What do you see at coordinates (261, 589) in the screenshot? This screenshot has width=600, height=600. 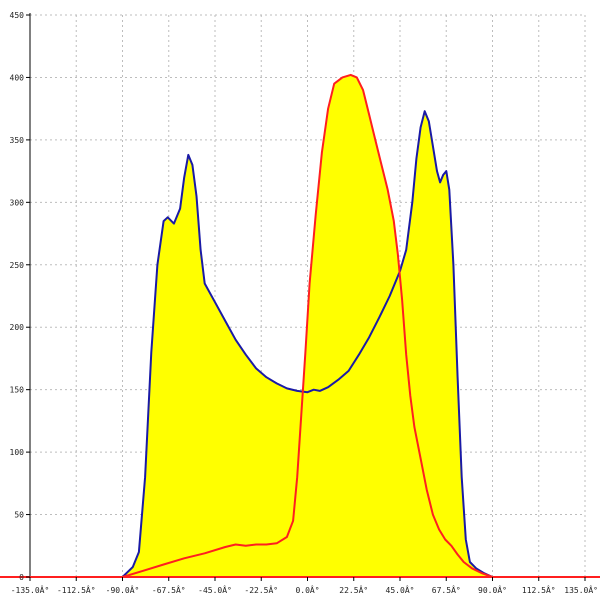 I see `x-tick-label: -22.5Â°` at bounding box center [261, 589].